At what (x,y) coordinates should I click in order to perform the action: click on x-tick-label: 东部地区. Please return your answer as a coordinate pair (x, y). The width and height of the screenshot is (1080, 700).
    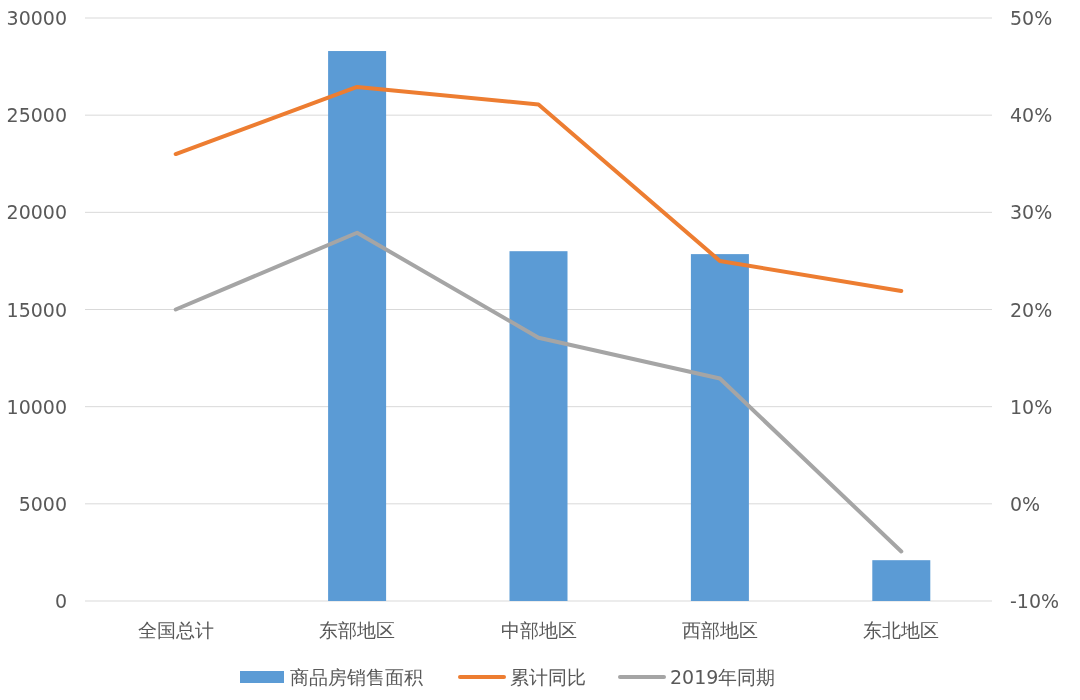
    Looking at the image, I should click on (357, 630).